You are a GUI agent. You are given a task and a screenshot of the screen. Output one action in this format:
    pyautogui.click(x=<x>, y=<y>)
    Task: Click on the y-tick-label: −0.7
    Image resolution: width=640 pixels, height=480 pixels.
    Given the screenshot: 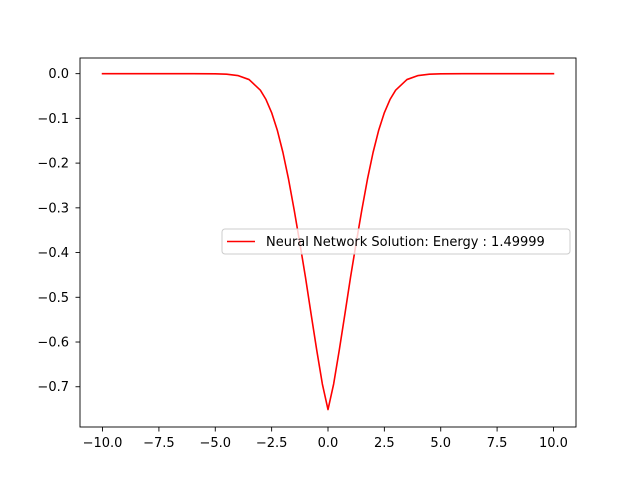 What is the action you would take?
    pyautogui.click(x=53, y=387)
    